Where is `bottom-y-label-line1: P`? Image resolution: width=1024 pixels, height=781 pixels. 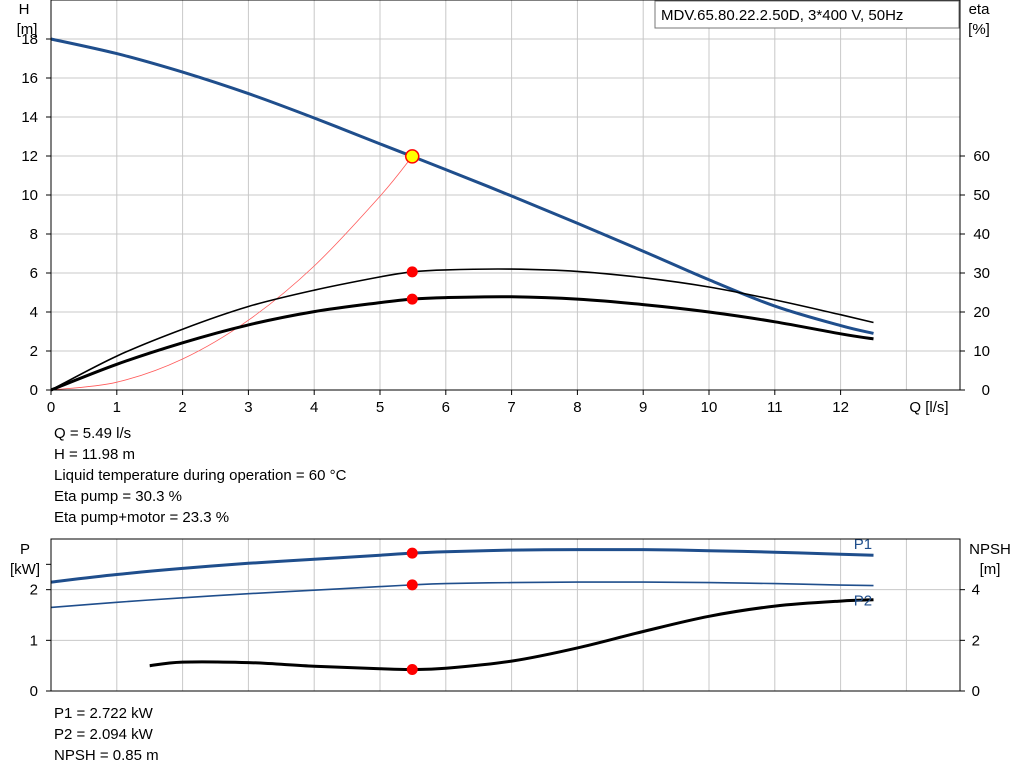 bottom-y-label-line1: P is located at coordinates (25, 549).